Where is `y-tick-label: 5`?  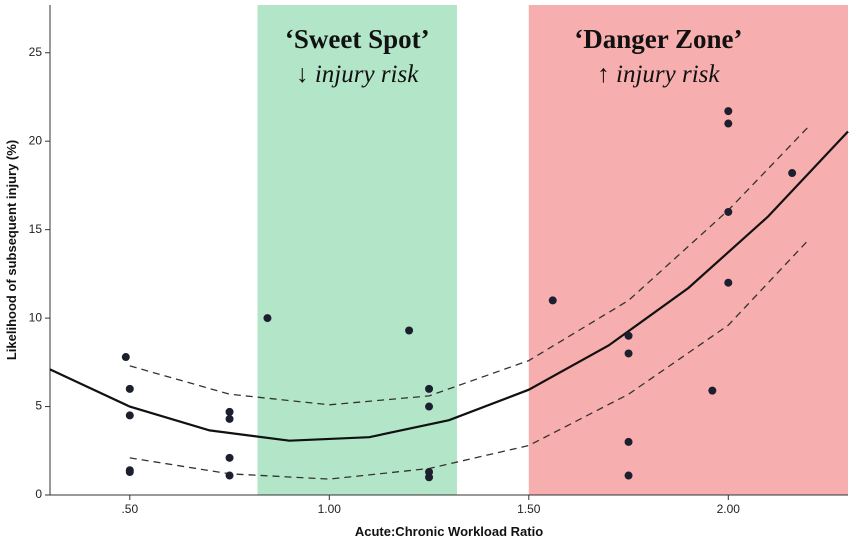
y-tick-label: 5 is located at coordinates (38, 406).